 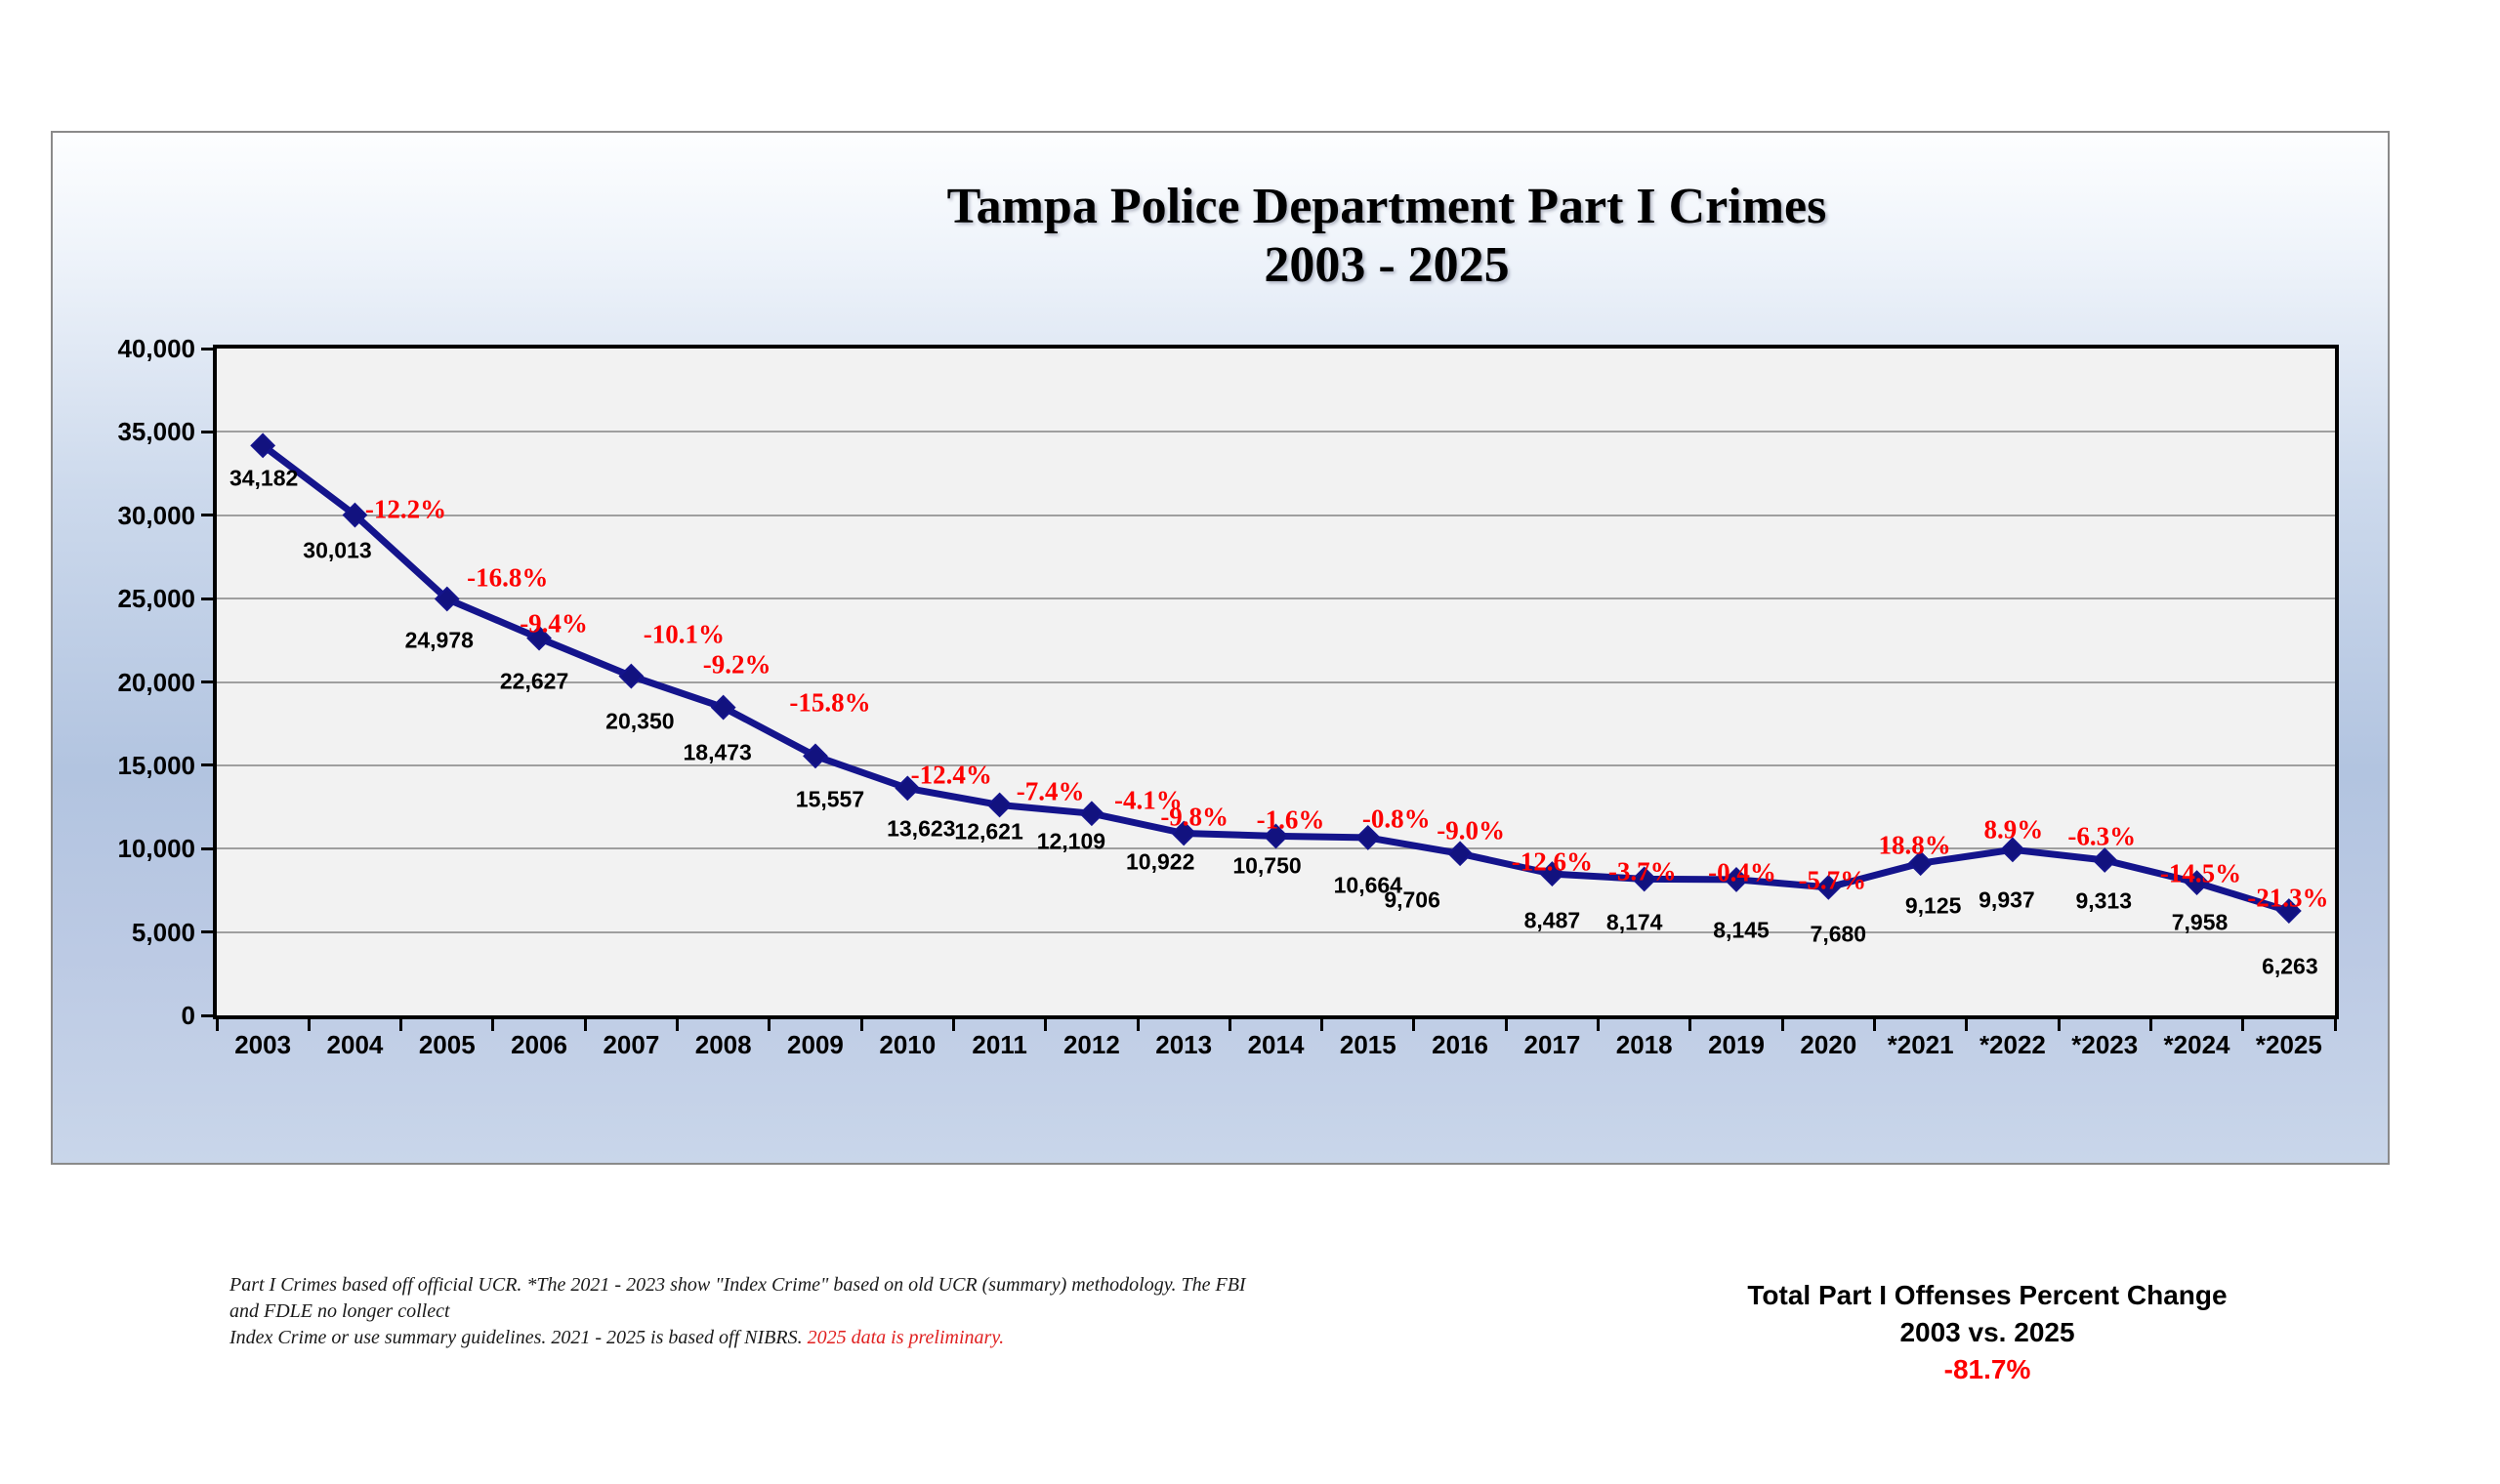 I want to click on chart-title-line1: Tampa Police Department Part I Crimes, so click(x=1386, y=207).